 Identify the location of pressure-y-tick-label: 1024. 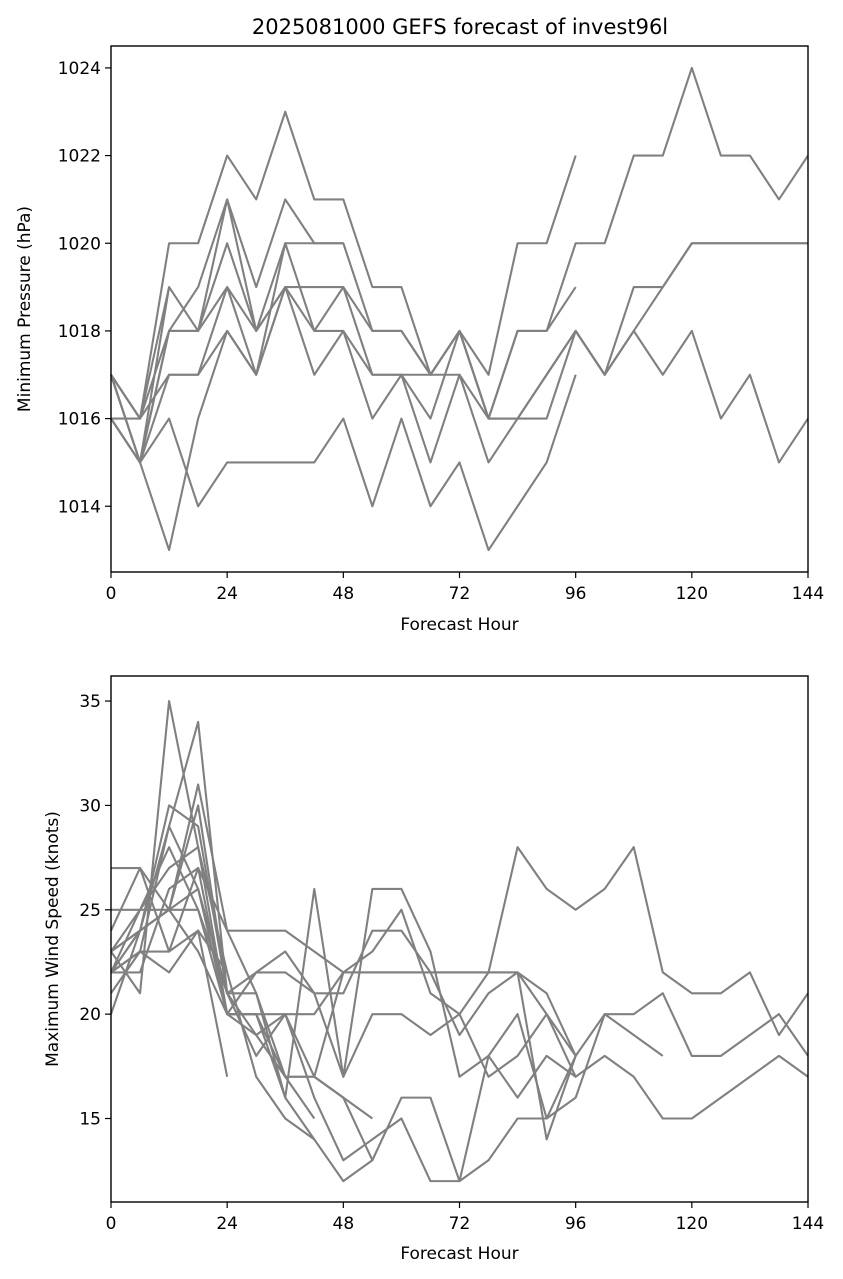
(79, 69).